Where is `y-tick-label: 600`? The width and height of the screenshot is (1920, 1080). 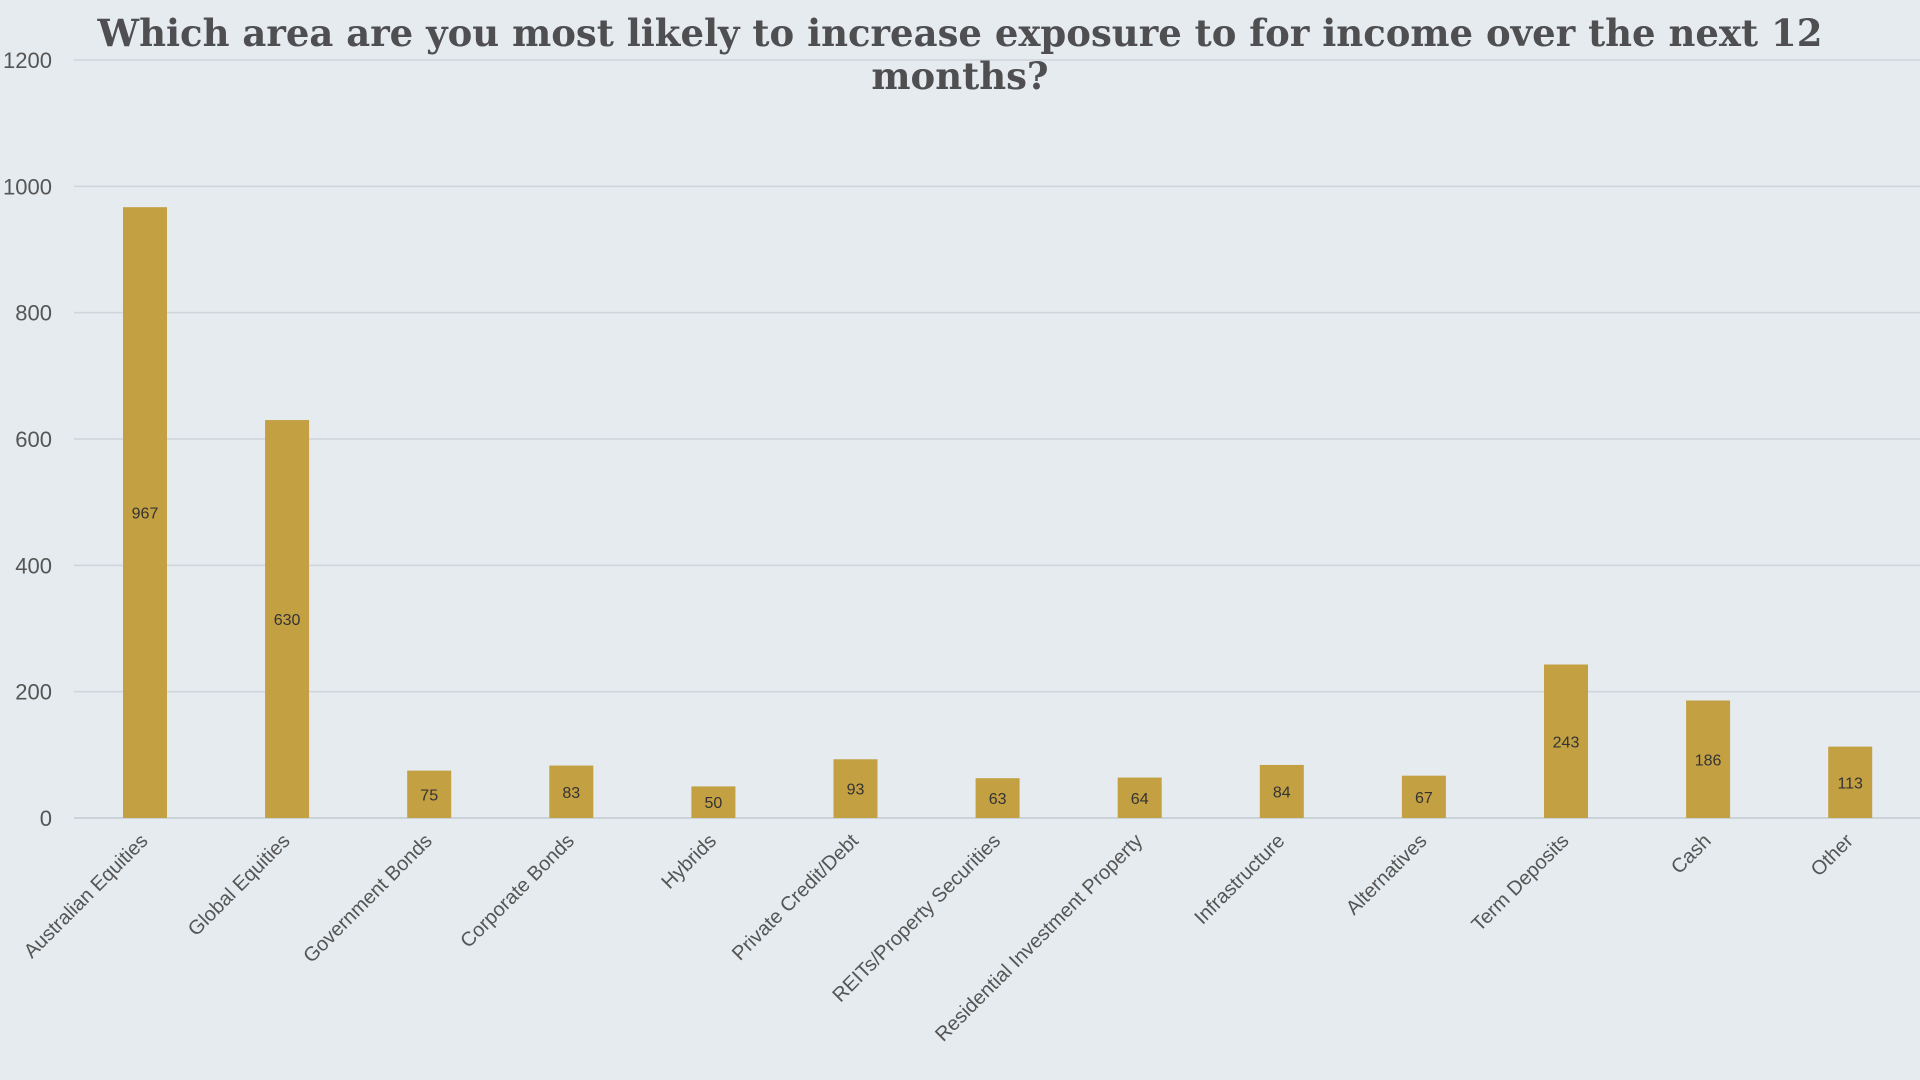
y-tick-label: 600 is located at coordinates (33, 439).